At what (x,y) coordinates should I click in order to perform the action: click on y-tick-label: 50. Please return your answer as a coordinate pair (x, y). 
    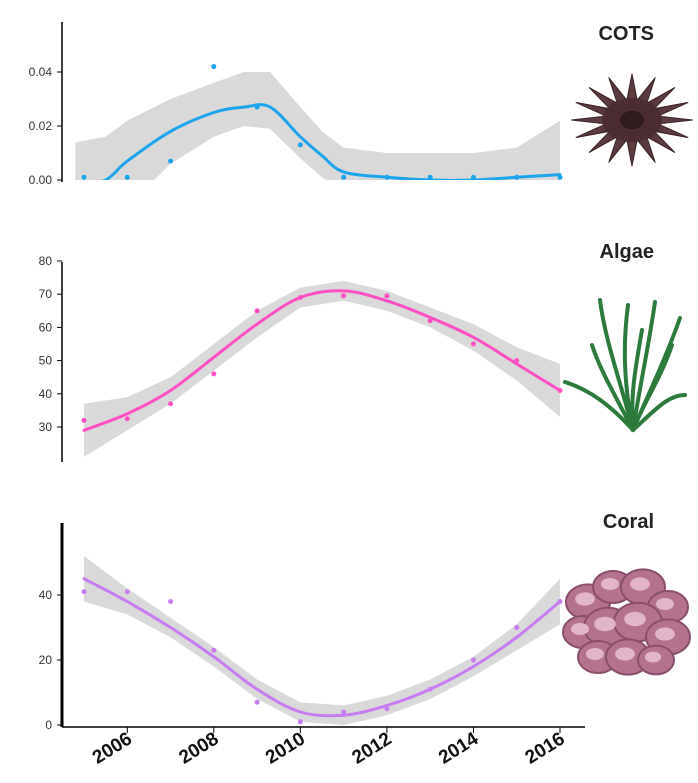
    Looking at the image, I should click on (46, 361).